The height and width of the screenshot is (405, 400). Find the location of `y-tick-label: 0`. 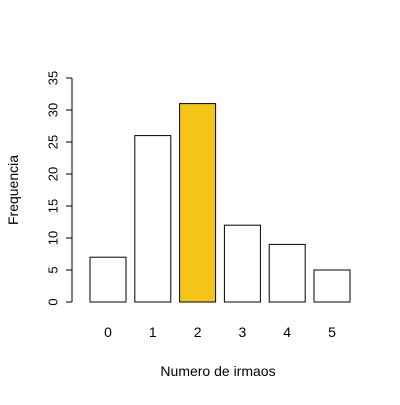

y-tick-label: 0 is located at coordinates (52, 301).